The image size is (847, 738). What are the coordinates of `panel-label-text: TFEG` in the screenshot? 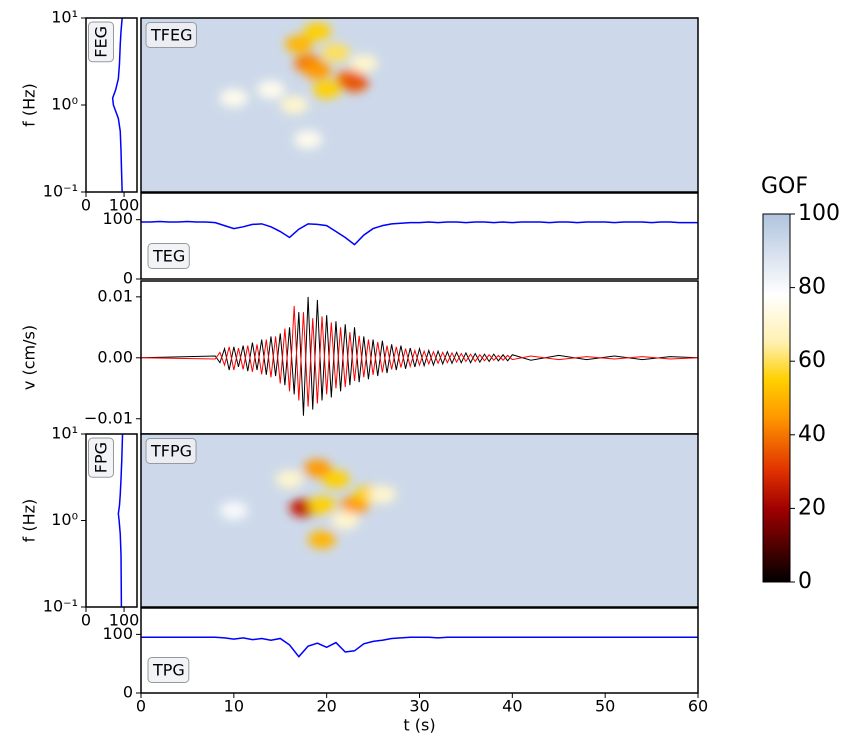 It's located at (171, 35).